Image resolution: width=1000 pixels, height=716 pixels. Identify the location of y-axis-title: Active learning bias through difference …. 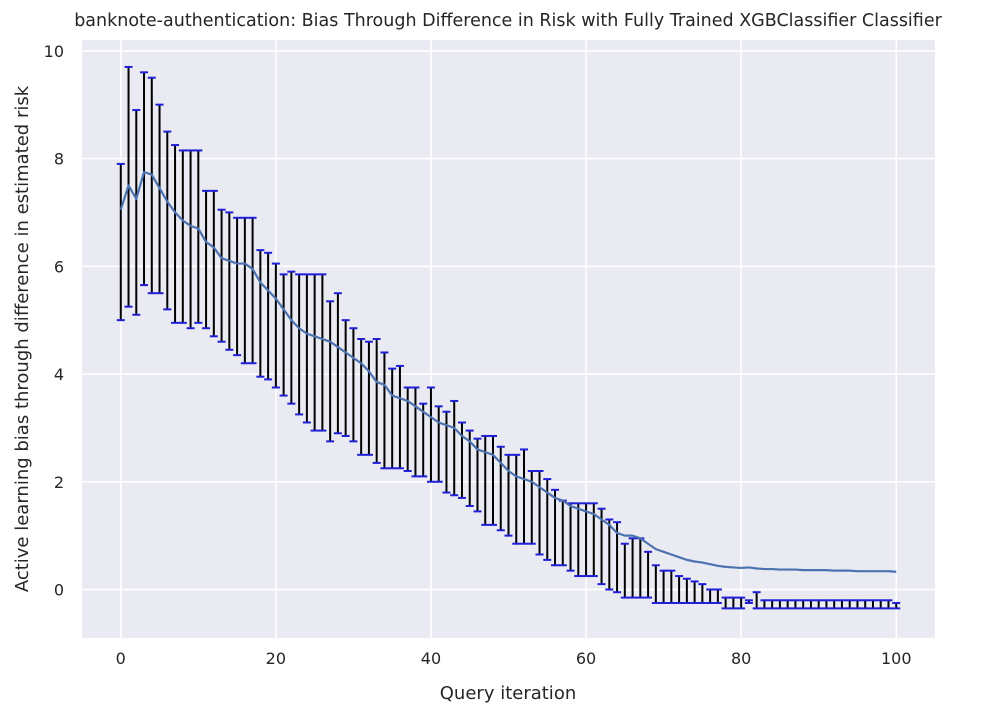
(22, 338).